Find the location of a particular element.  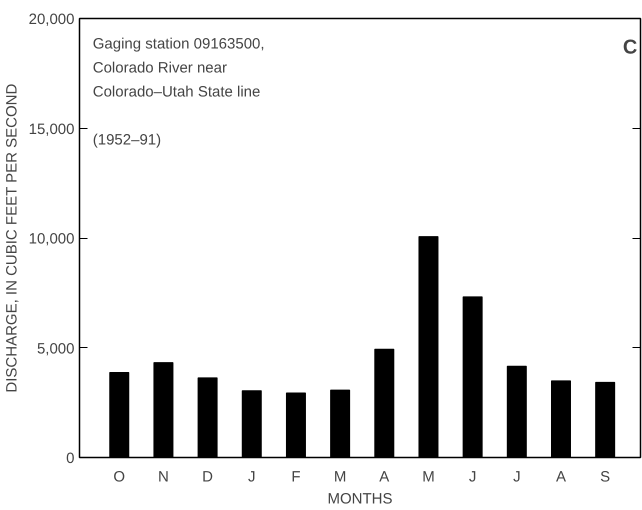

y-tick-label: 20,000 is located at coordinates (51, 19).